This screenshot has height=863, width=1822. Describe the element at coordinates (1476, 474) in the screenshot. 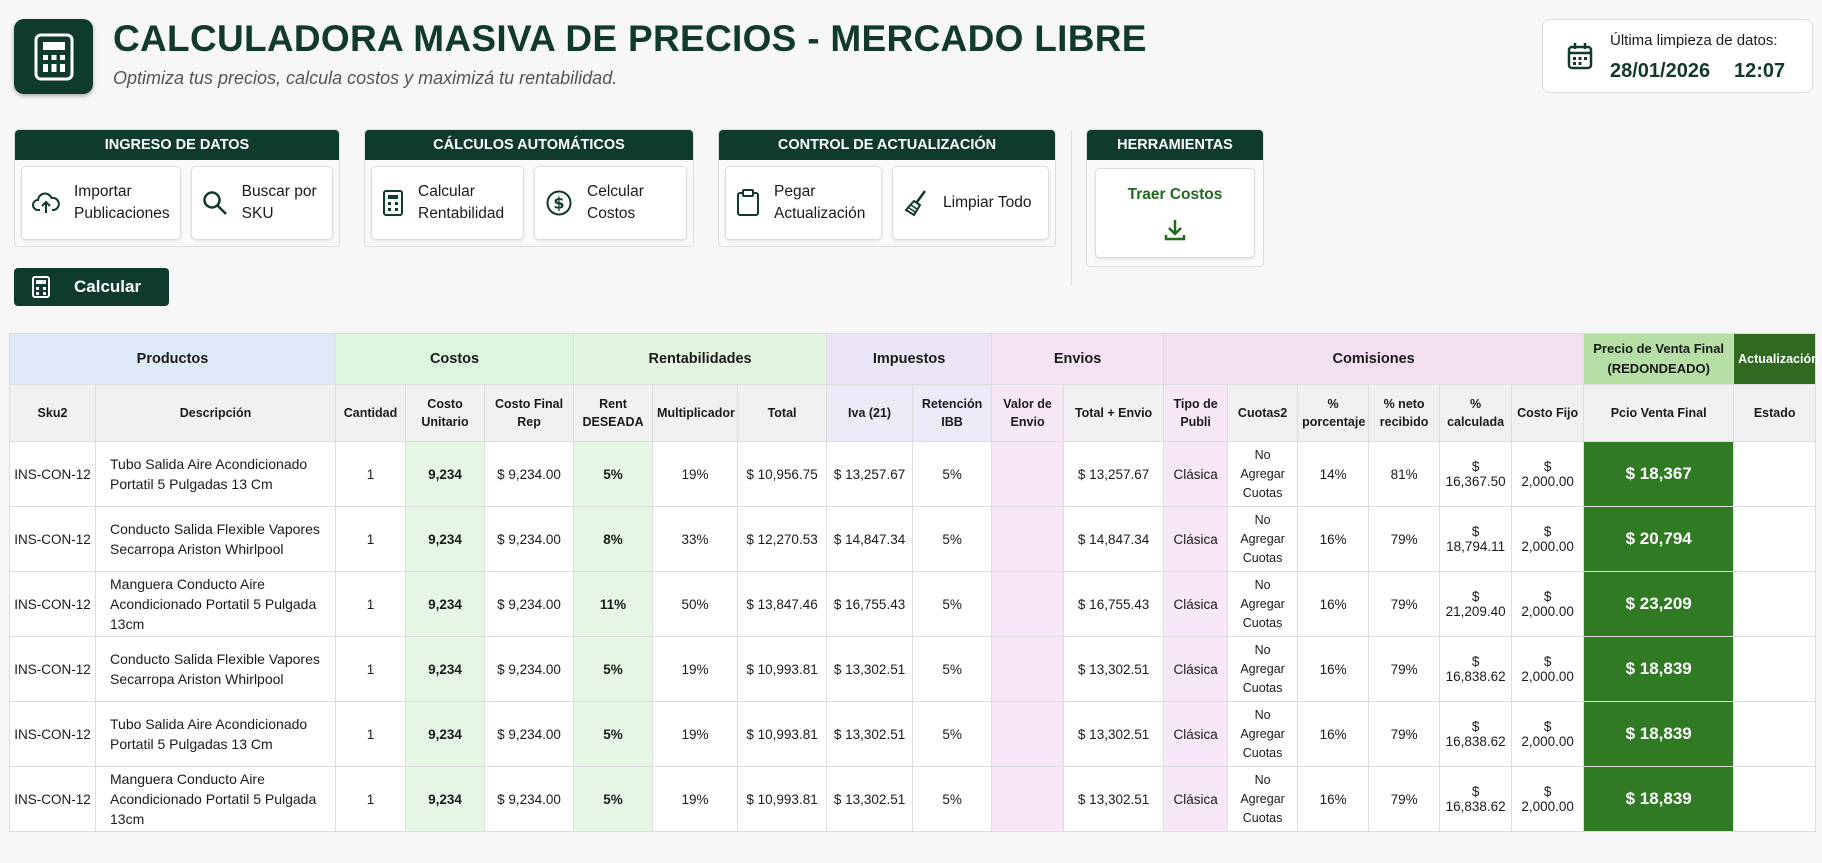

I see `table-cell: $ 16,367.50` at that location.